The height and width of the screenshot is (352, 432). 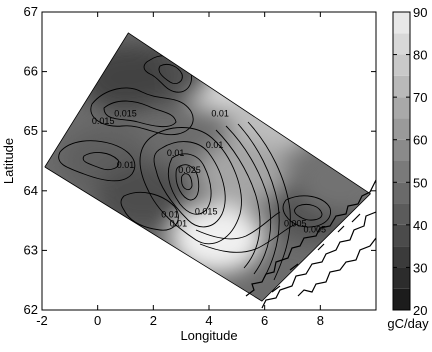 I want to click on x-tick-label: -2, so click(x=42, y=320).